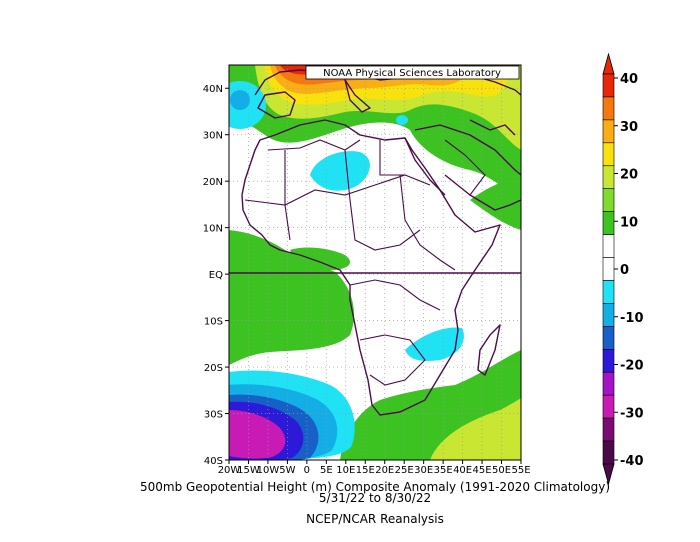 The image size is (700, 542). What do you see at coordinates (229, 470) in the screenshot?
I see `x-tick-label: 20W` at bounding box center [229, 470].